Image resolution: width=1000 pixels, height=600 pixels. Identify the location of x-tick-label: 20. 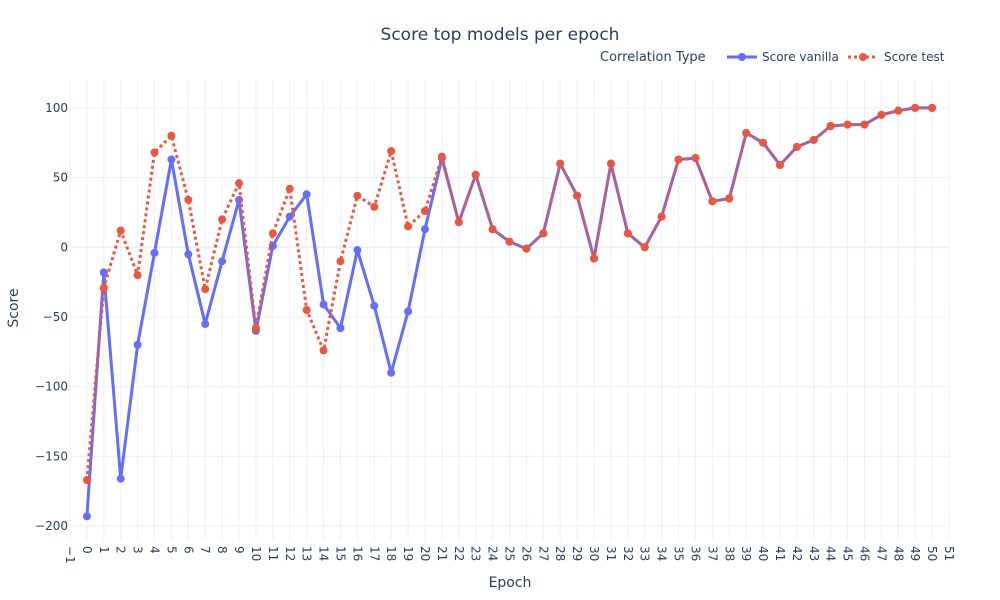
(425, 553).